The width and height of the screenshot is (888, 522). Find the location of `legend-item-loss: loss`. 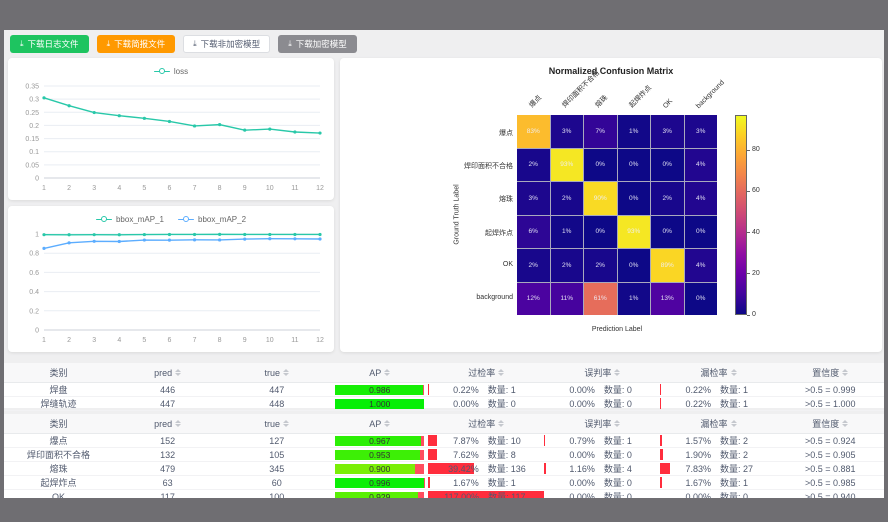

legend-item-loss: loss is located at coordinates (170, 71).